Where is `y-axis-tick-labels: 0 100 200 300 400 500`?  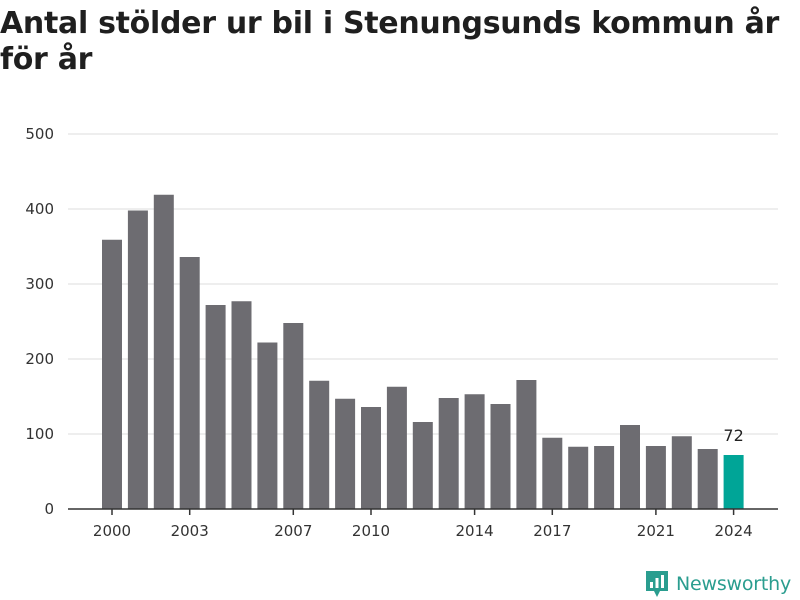 y-axis-tick-labels: 0 100 200 300 400 500 is located at coordinates (39, 321).